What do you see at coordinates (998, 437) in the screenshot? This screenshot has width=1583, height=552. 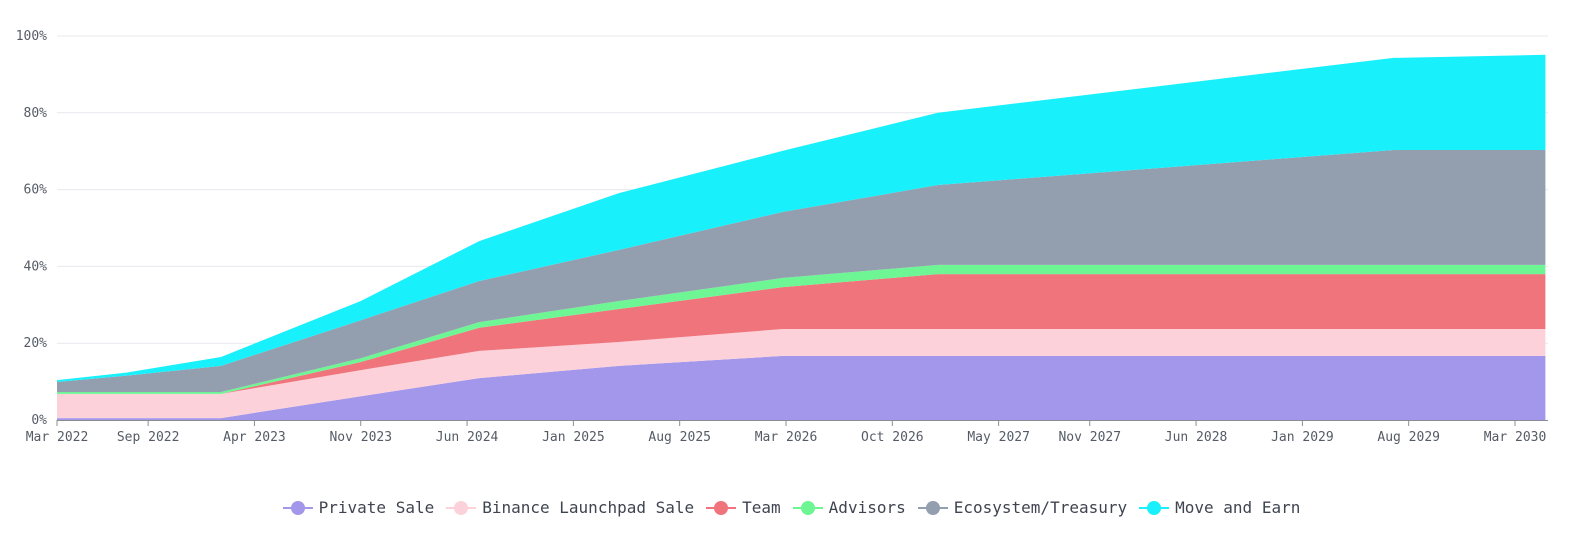 I see `x-tick-label: May 2027` at bounding box center [998, 437].